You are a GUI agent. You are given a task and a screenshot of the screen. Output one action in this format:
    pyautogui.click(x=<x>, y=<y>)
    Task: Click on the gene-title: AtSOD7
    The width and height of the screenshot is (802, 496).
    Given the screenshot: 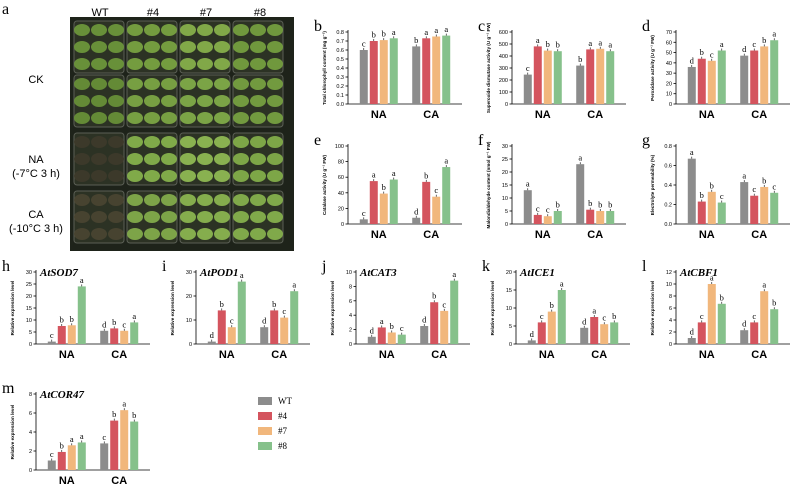 What is the action you would take?
    pyautogui.click(x=58, y=273)
    